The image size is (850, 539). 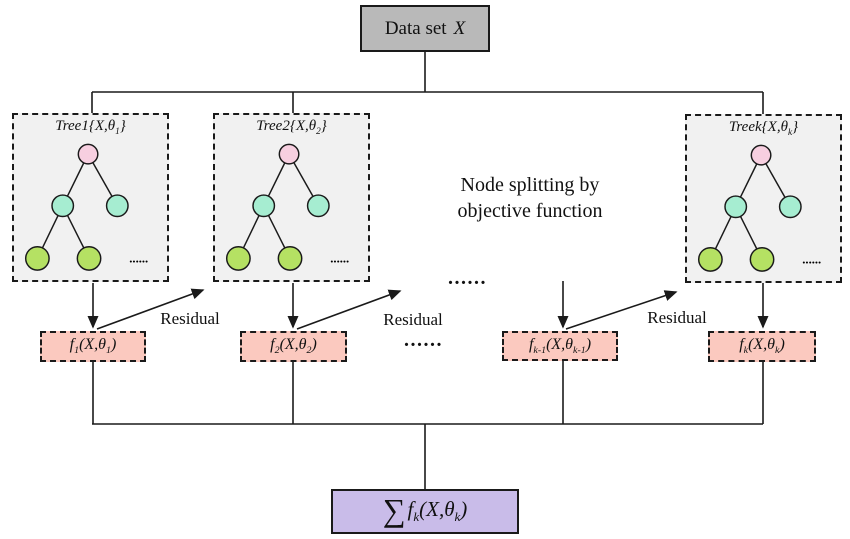 I want to click on residual-label-3: Residual, so click(x=677, y=317).